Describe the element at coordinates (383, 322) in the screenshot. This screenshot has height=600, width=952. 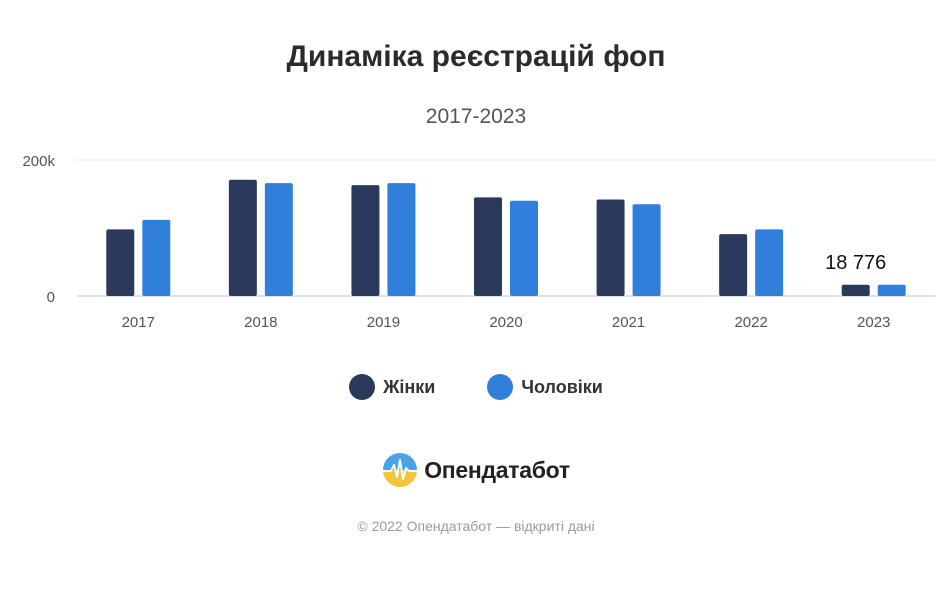
I see `x-tick-label: 2019` at that location.